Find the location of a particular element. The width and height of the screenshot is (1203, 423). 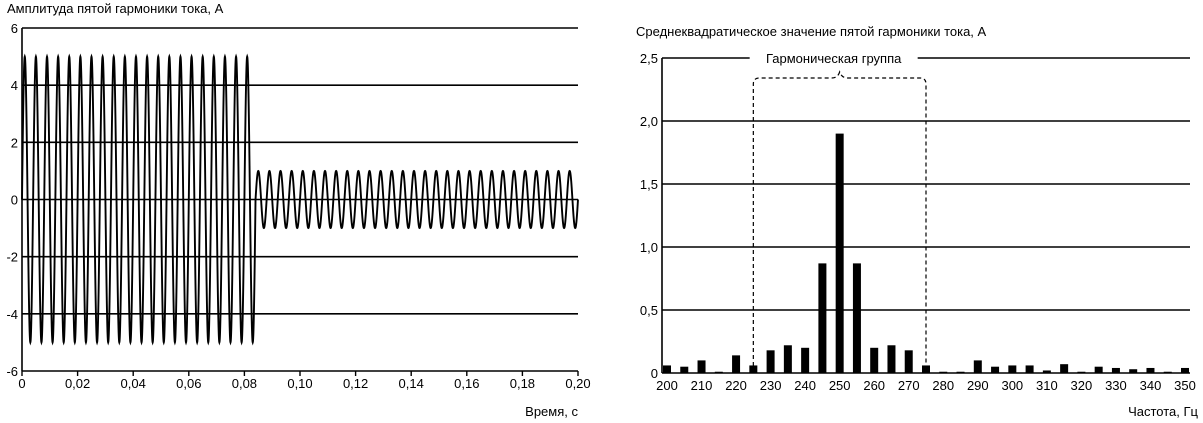

chart1-y-tick-label: 6 is located at coordinates (14, 28).